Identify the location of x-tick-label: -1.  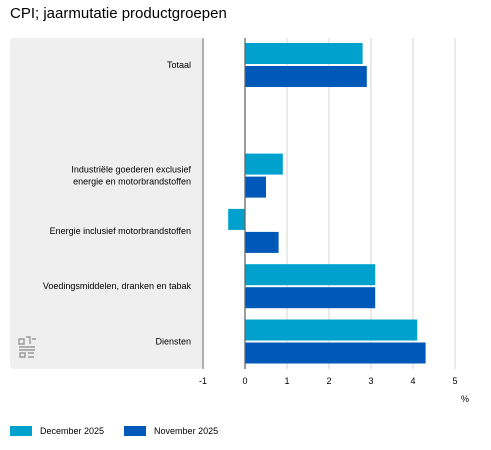
(203, 381).